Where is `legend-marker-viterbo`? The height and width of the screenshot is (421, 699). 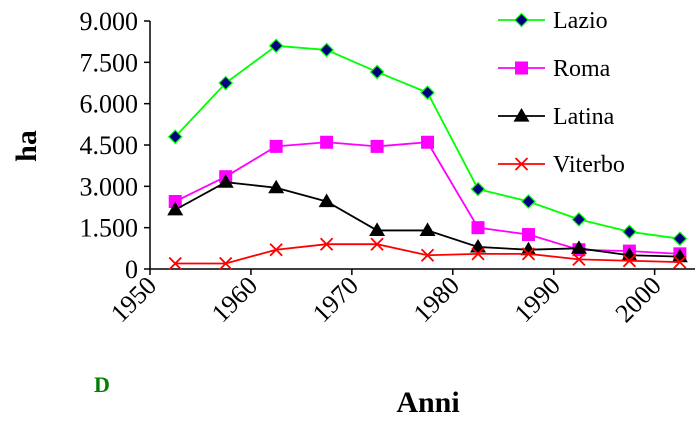 legend-marker-viterbo is located at coordinates (521, 164).